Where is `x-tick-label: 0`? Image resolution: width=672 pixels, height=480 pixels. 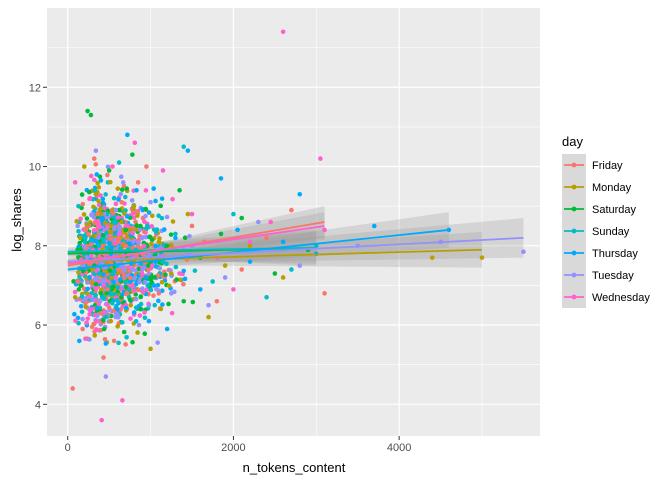
x-tick-label: 0 is located at coordinates (68, 448).